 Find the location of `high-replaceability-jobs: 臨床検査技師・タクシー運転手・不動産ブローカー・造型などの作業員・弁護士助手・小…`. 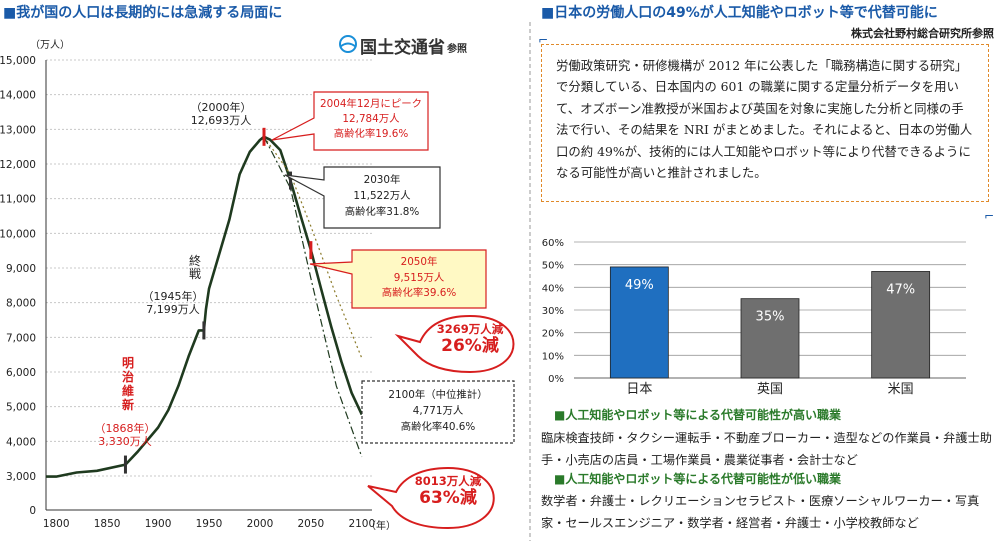

high-replaceability-jobs: 臨床検査技師・タクシー運転手・不動産ブローカー・造型などの作業員・弁護士助手・小… is located at coordinates (766, 449).